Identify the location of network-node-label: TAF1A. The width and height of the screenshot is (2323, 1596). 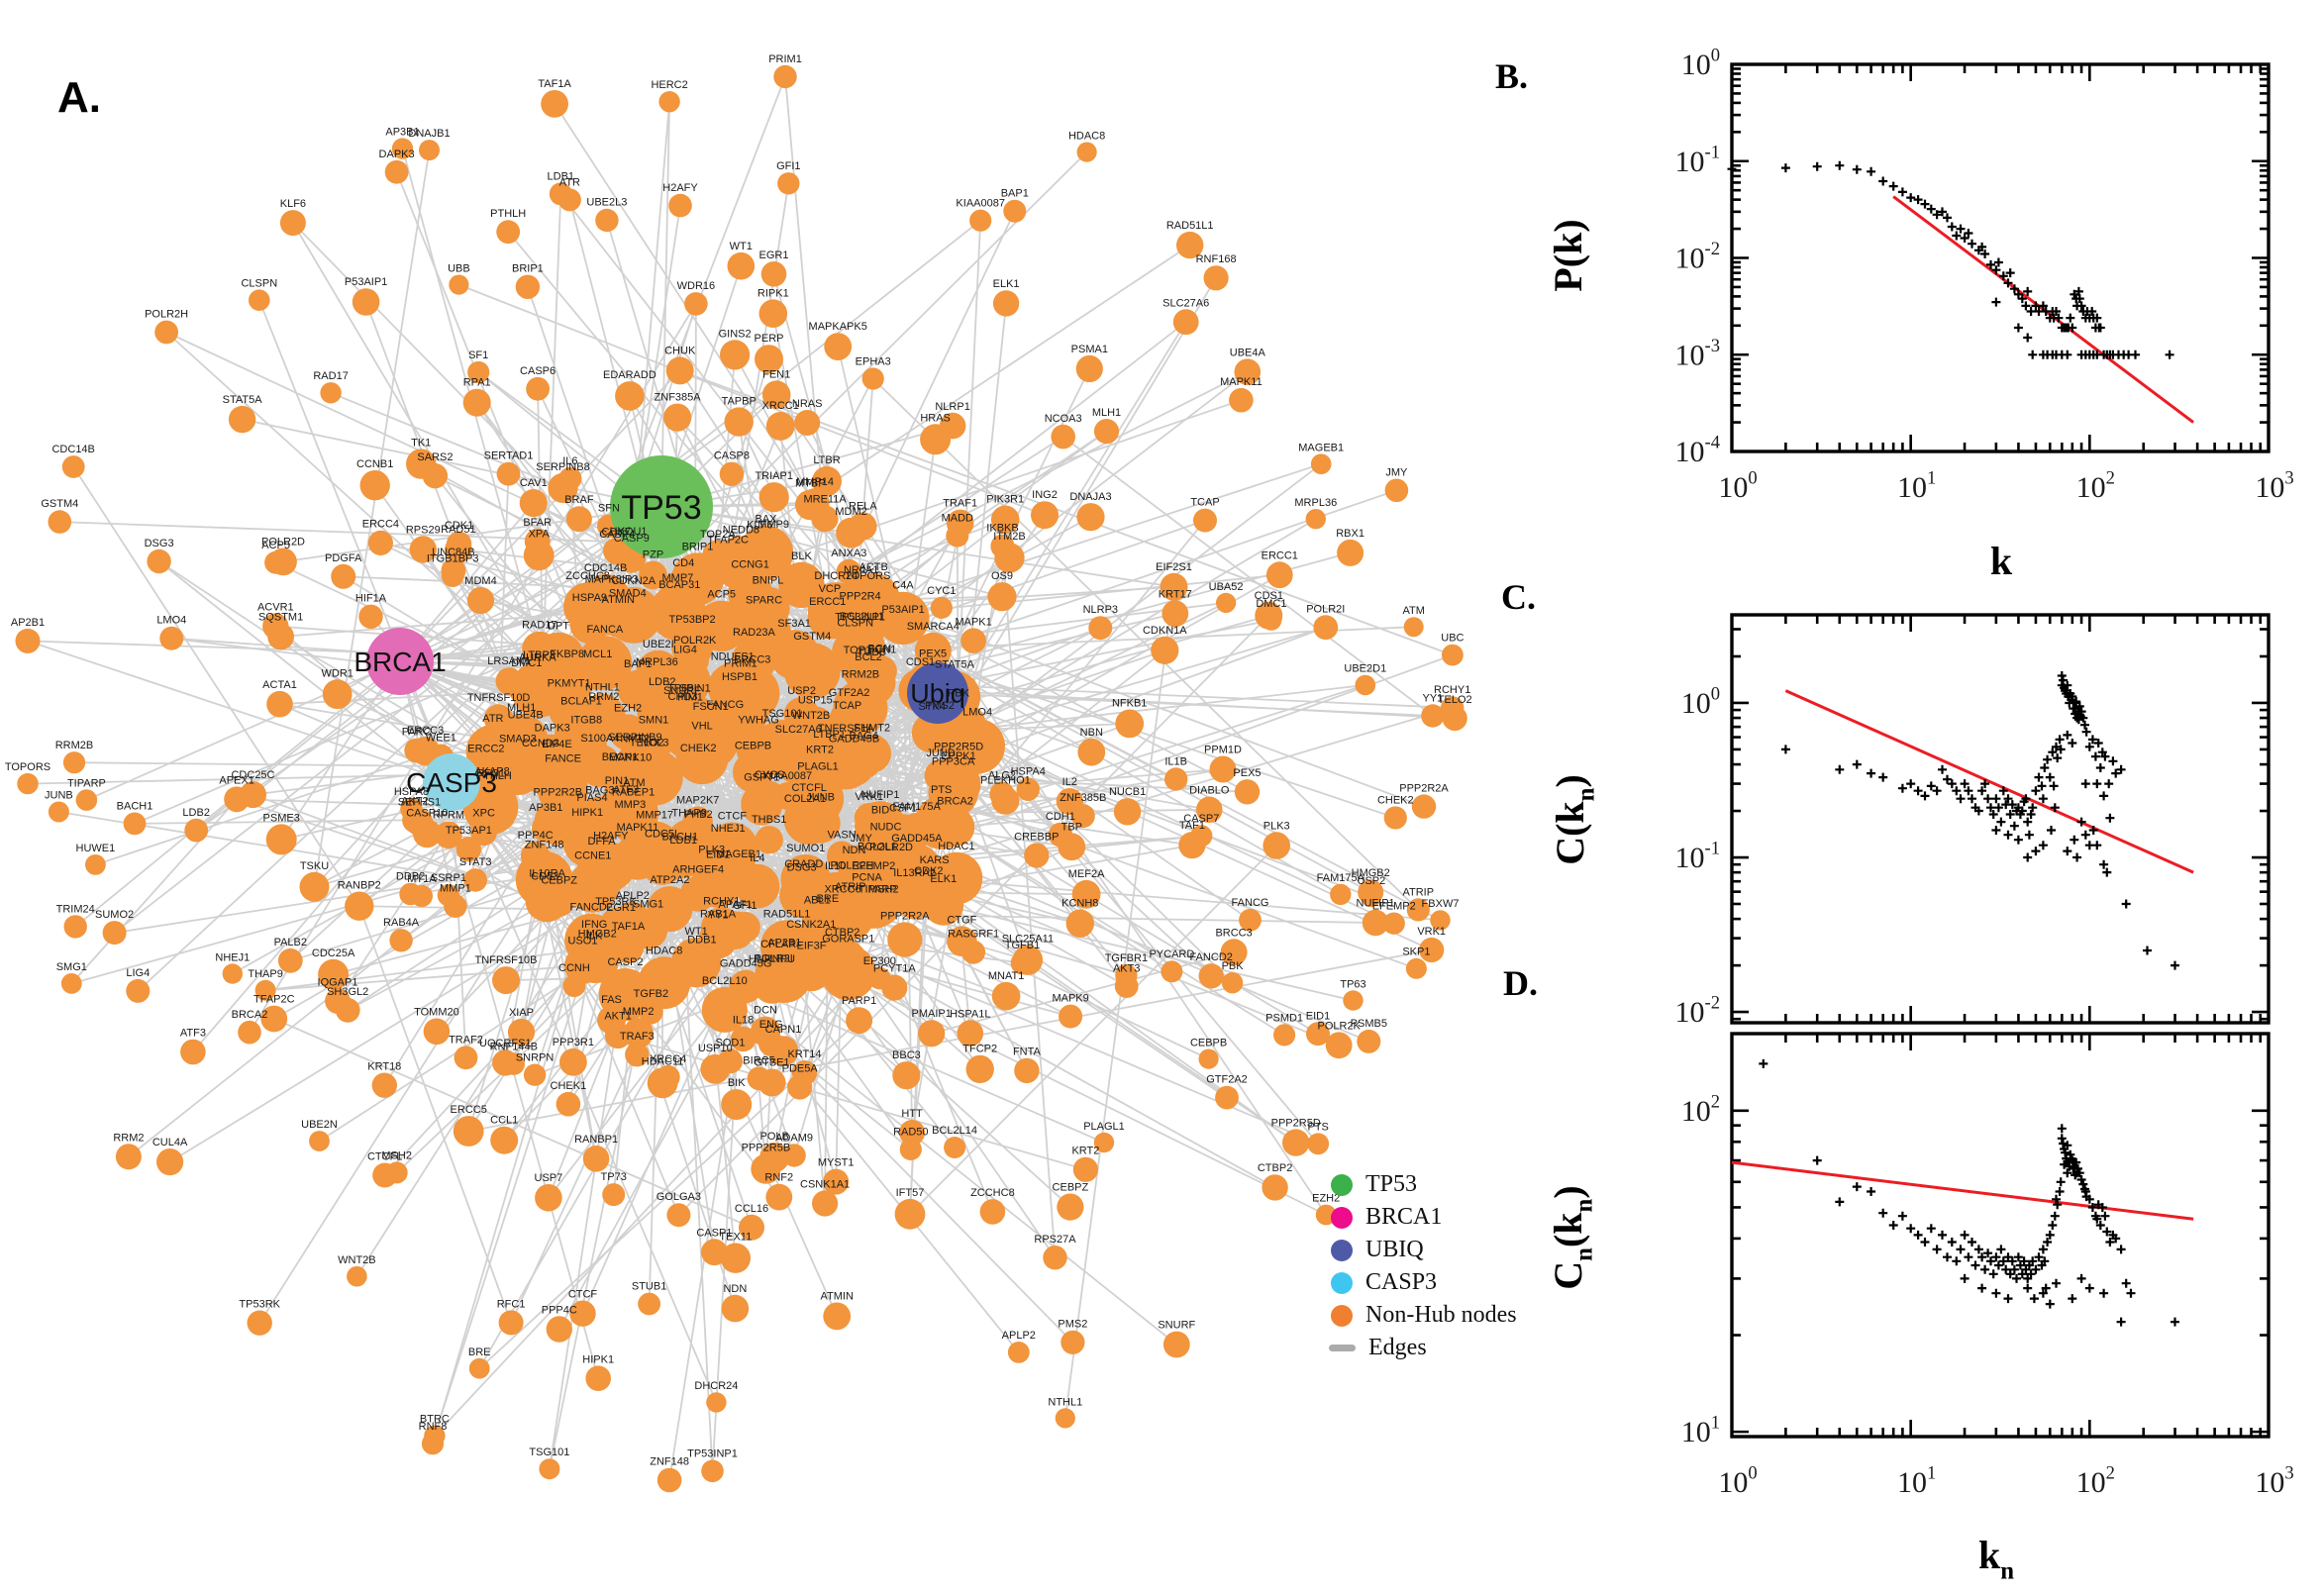
(554, 84).